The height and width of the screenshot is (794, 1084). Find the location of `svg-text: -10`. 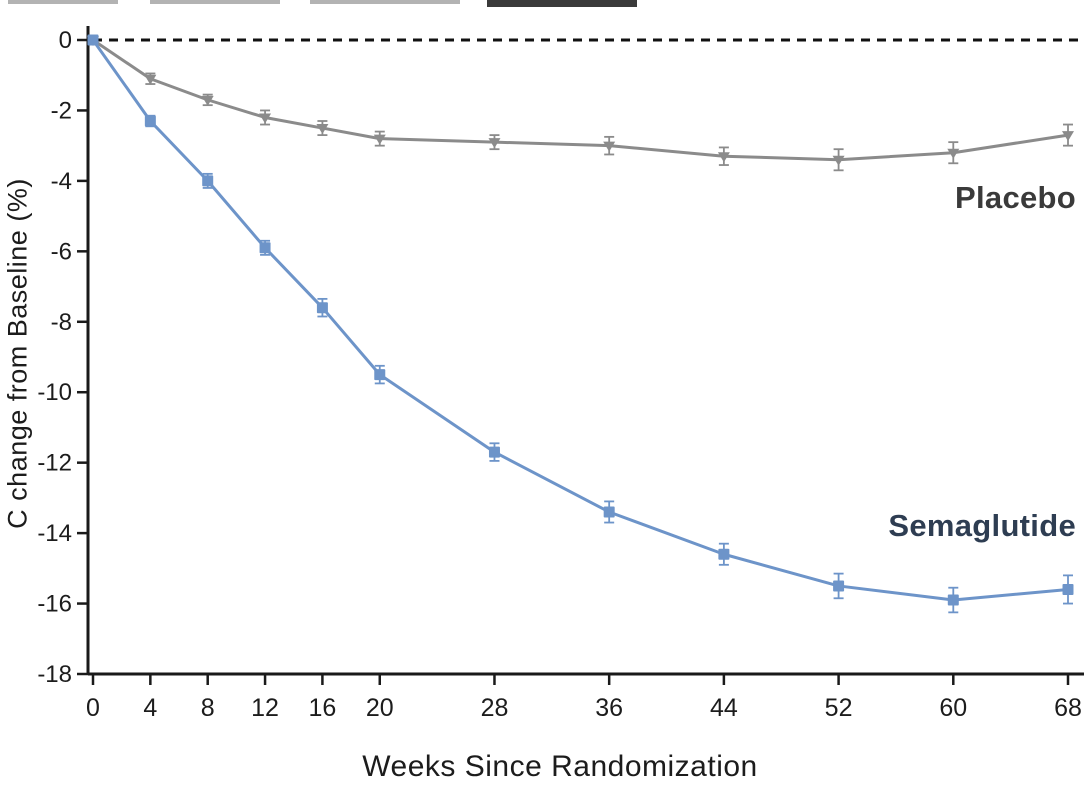

svg-text: -10 is located at coordinates (54, 392).